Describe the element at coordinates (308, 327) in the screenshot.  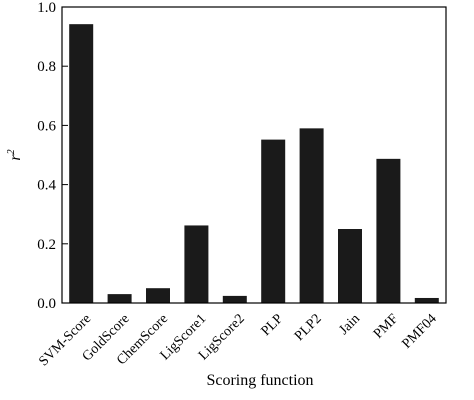
I see `x-category-label: PLP2` at that location.